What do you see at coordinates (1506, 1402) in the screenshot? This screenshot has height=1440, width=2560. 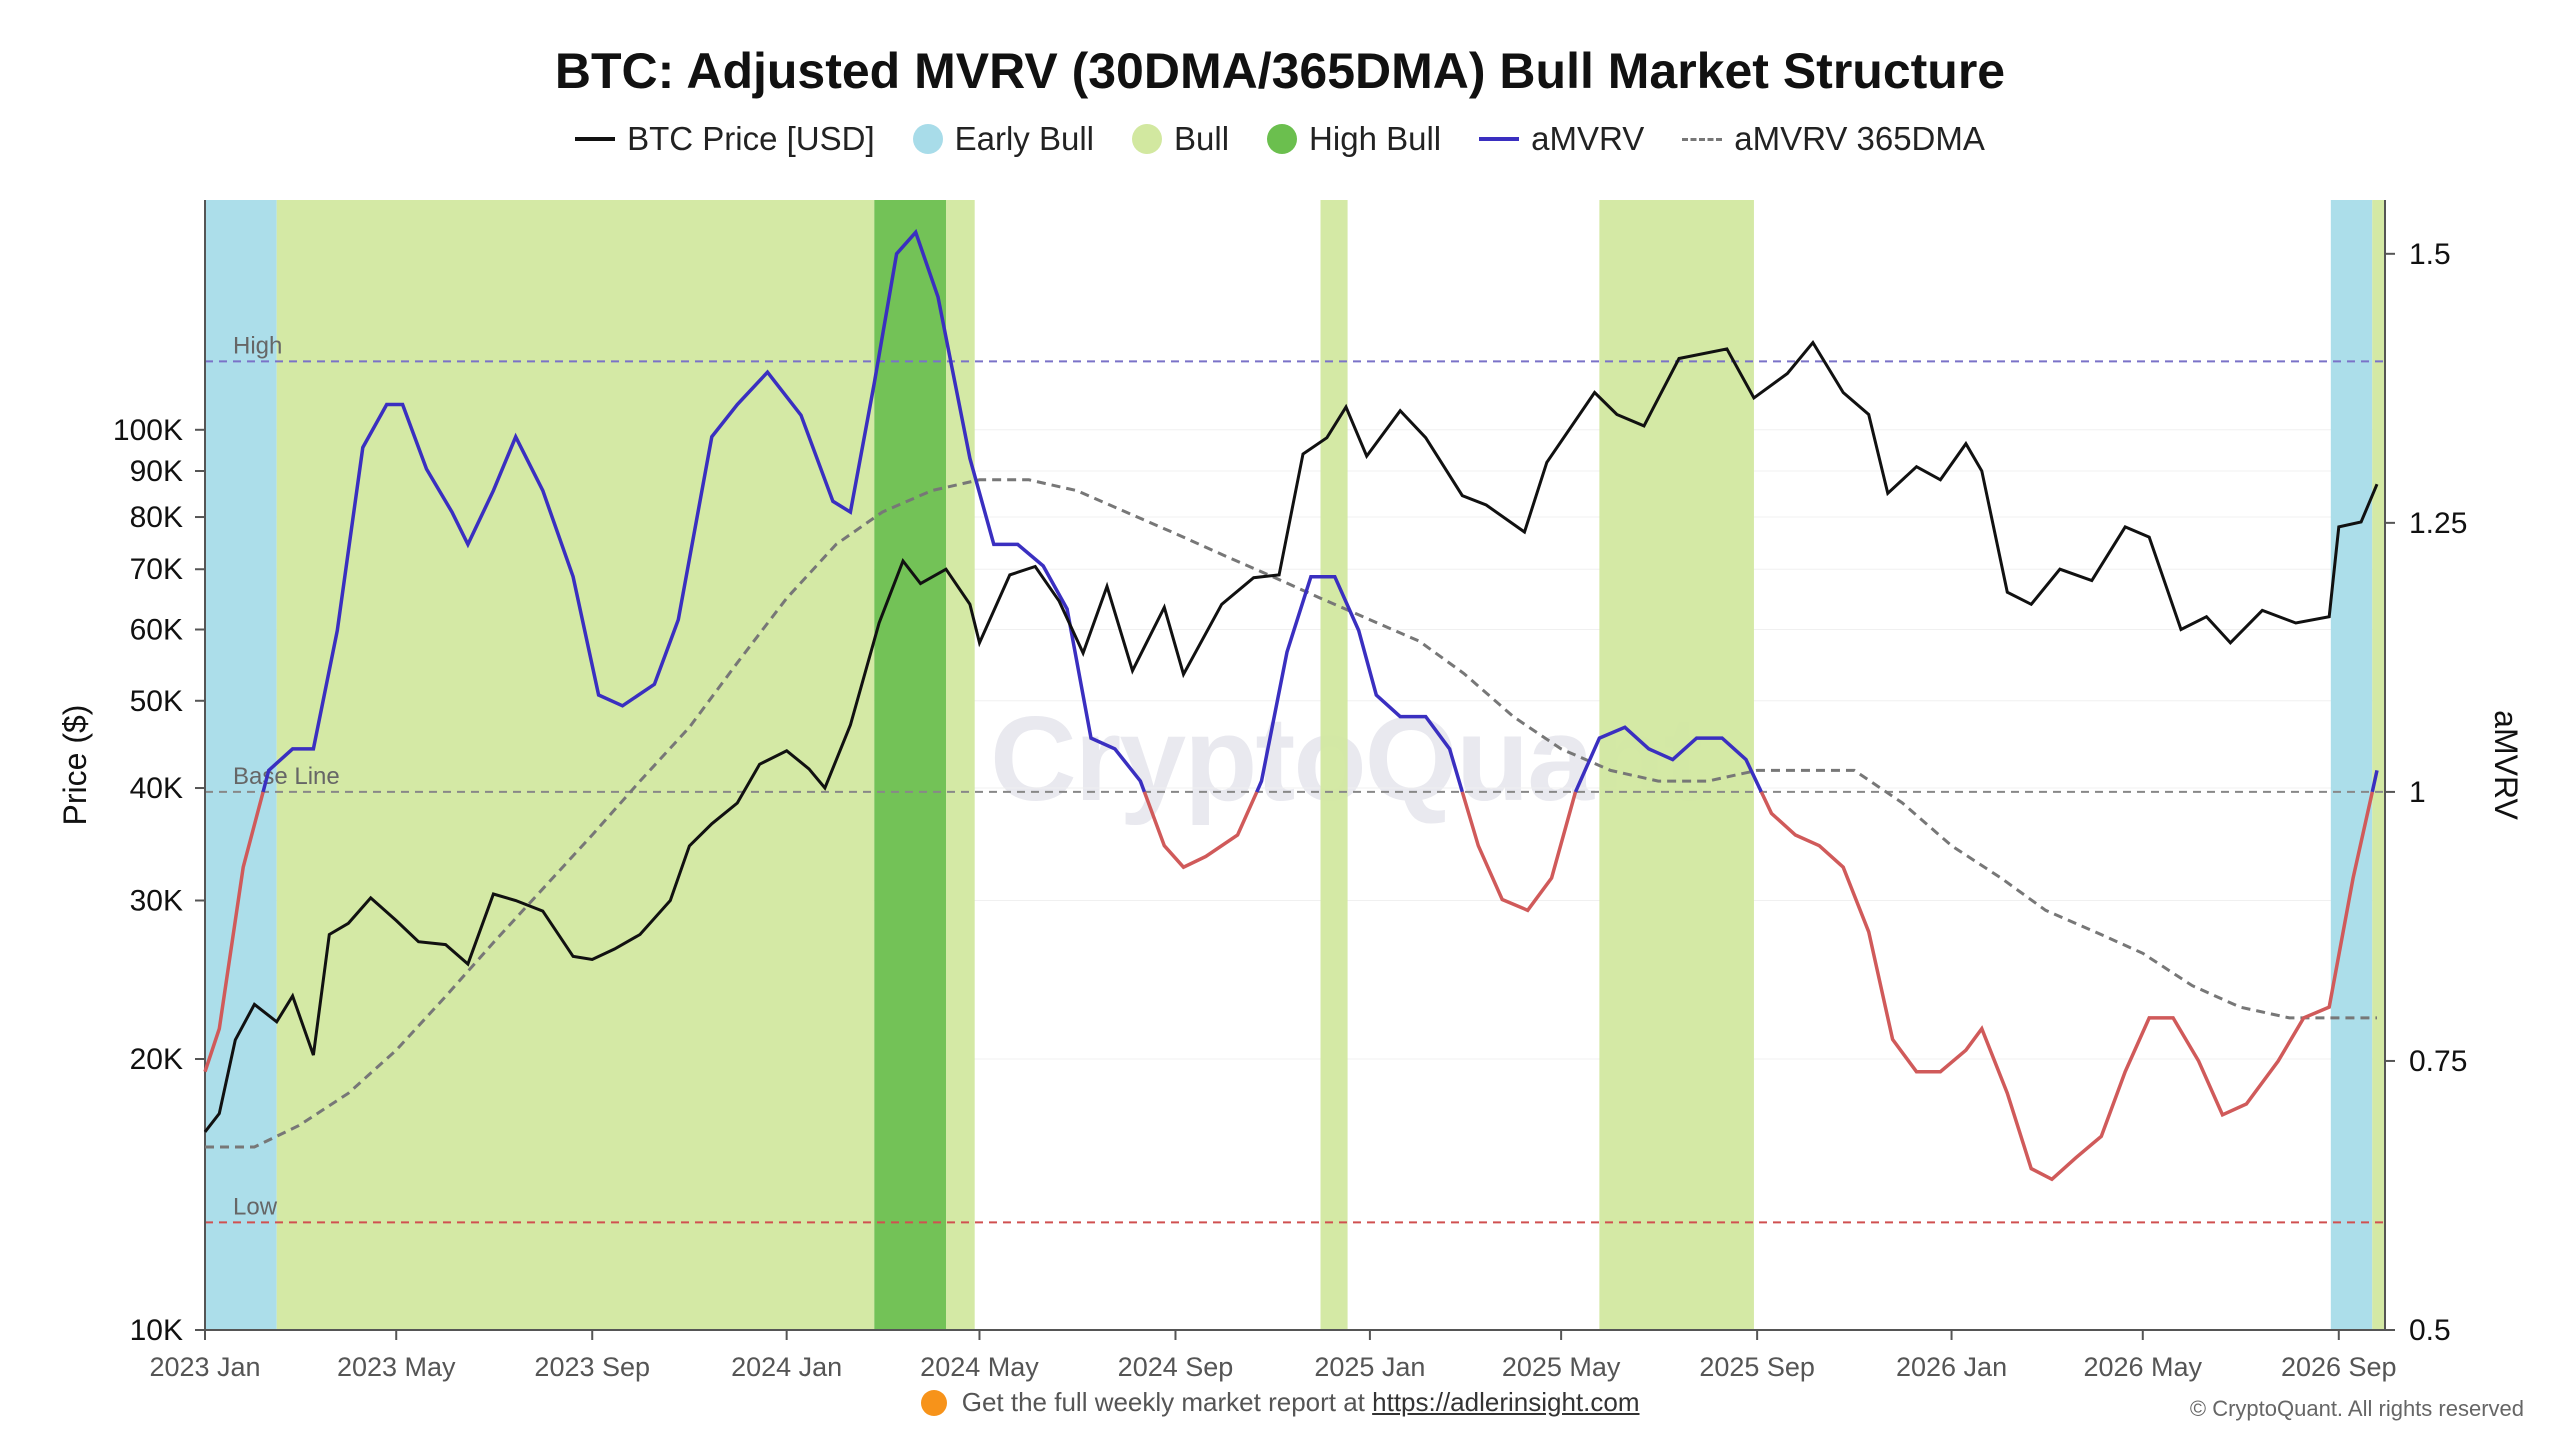 I see `footer-link: https://adlerinsight.com` at bounding box center [1506, 1402].